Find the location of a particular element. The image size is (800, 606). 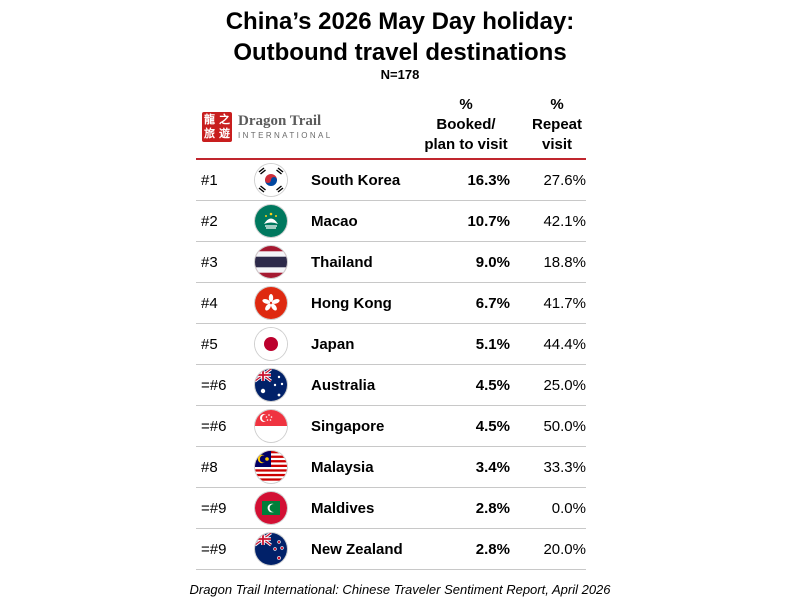

destination-name: New Zealand is located at coordinates (357, 549).